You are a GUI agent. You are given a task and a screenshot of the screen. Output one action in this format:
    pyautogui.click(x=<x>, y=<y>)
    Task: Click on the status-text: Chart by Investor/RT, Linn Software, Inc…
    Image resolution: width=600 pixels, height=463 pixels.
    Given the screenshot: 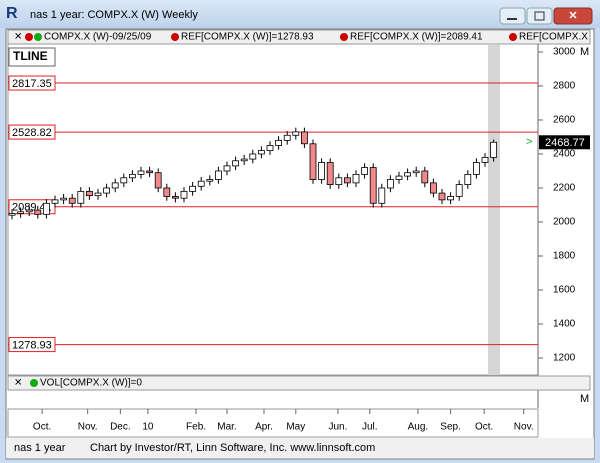 What is the action you would take?
    pyautogui.click(x=232, y=448)
    